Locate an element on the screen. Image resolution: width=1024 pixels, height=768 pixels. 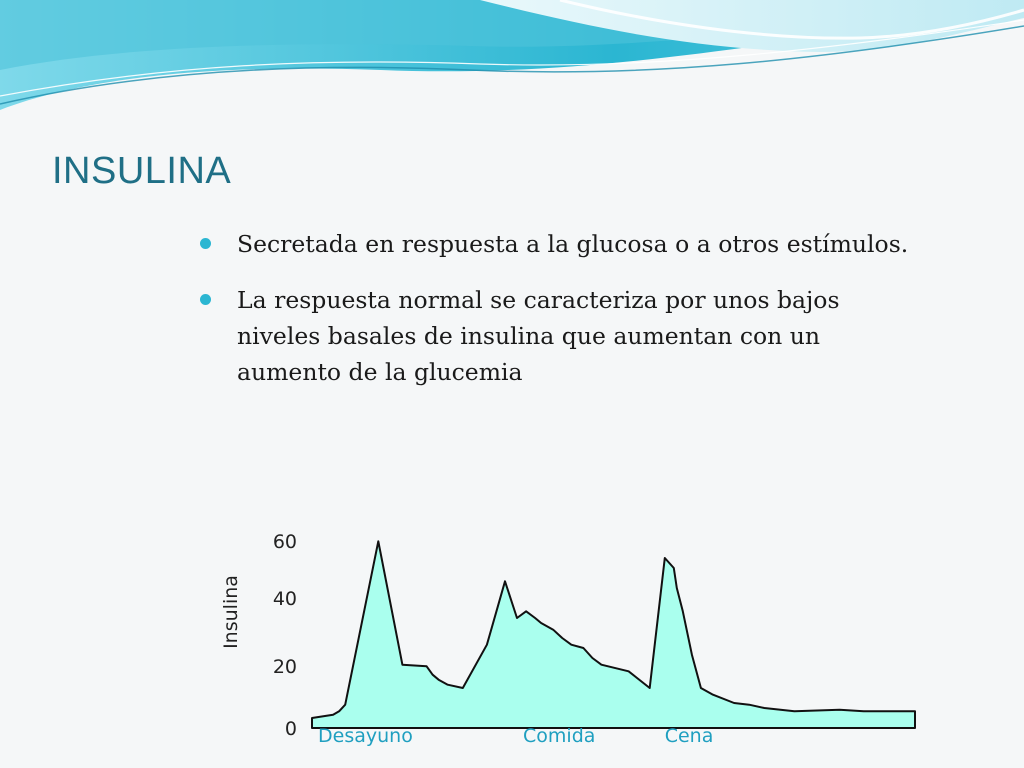
y-tick-label: 0 is located at coordinates (291, 729).